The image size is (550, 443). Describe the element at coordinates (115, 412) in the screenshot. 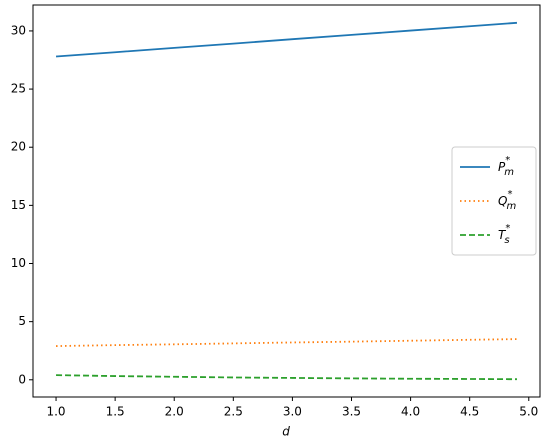

I see `x-tick-label: 1.5` at that location.